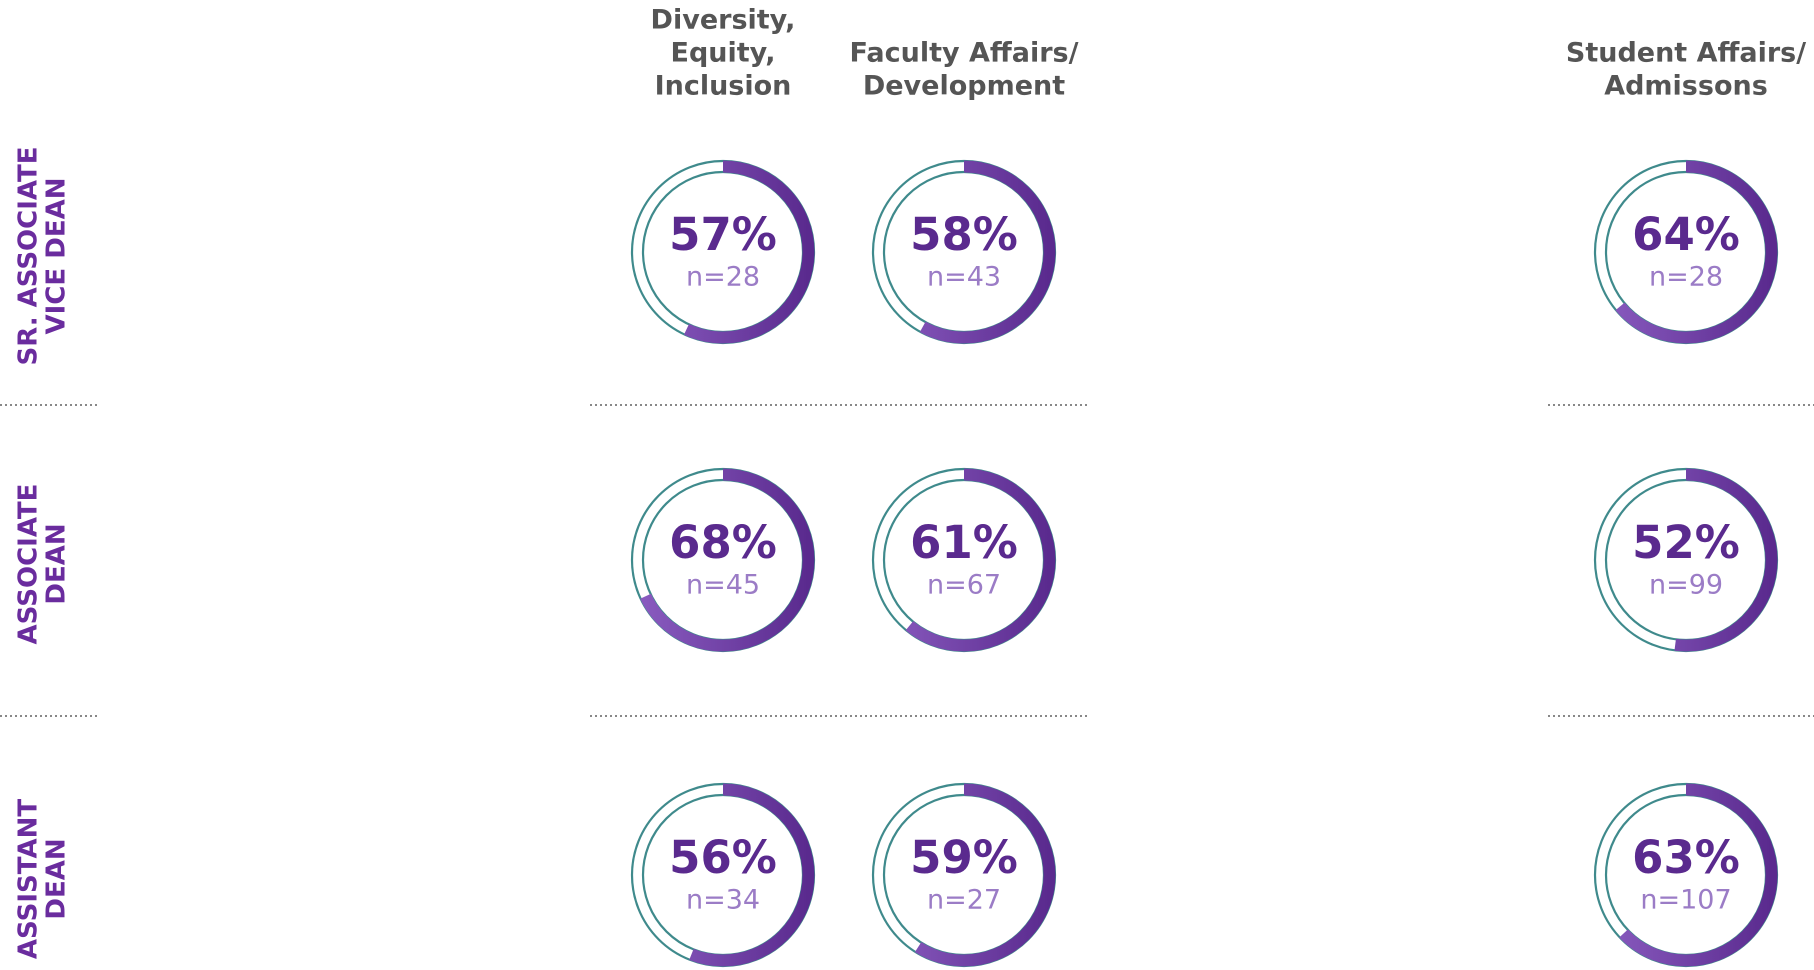 Image resolution: width=1814 pixels, height=970 pixels. I want to click on row-label-line: ASSISTANT, so click(29, 879).